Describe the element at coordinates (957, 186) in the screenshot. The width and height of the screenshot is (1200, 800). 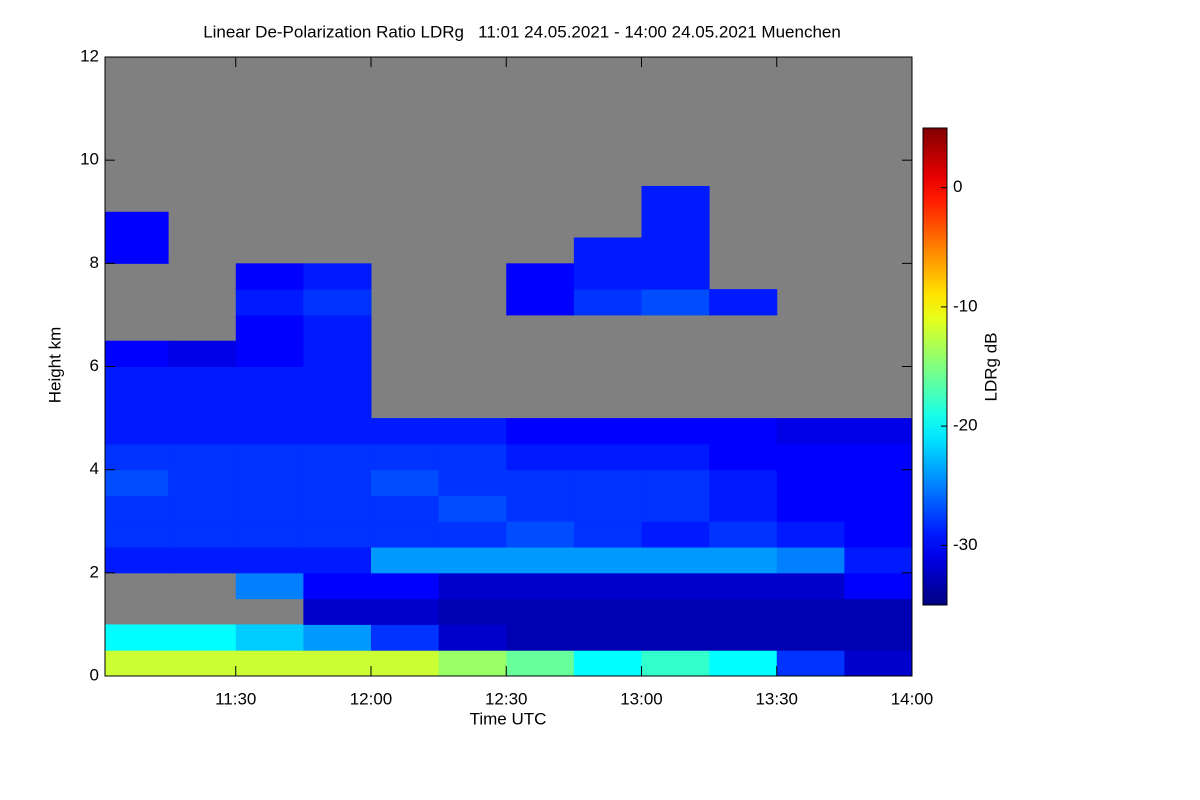
I see `colorbar-tick-label: 0` at that location.